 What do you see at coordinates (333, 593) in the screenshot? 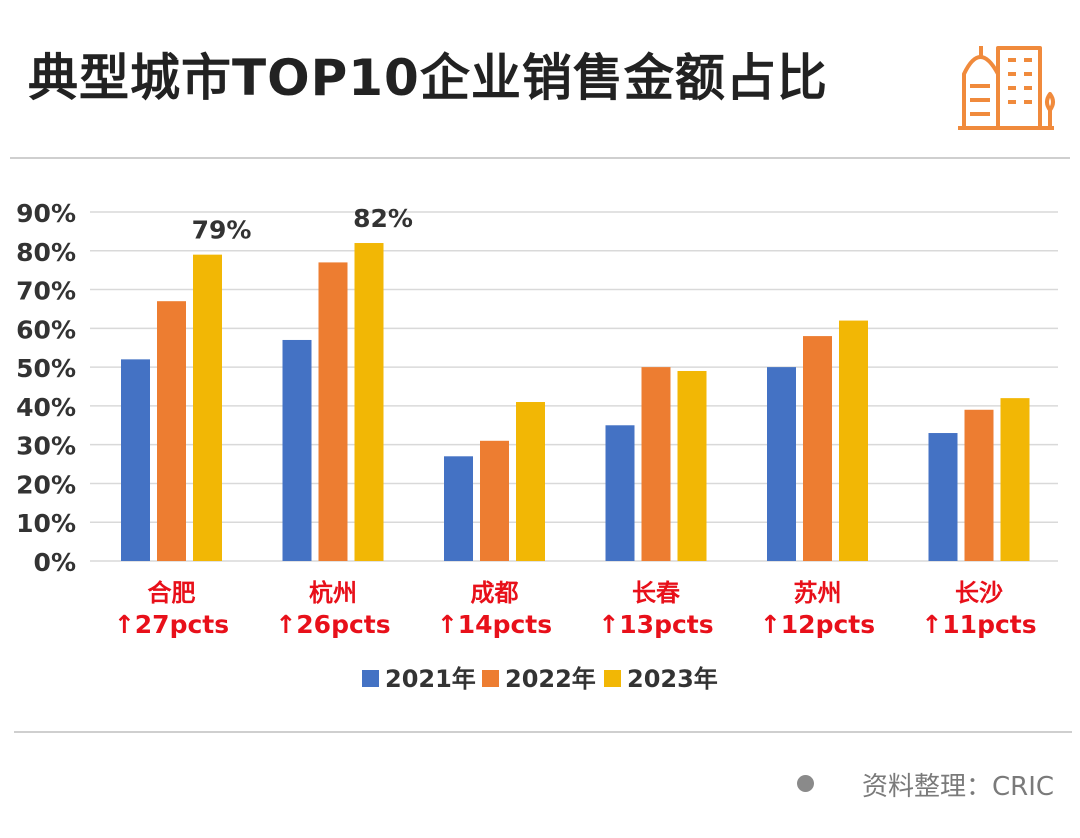
I see `category-label: 杭州` at bounding box center [333, 593].